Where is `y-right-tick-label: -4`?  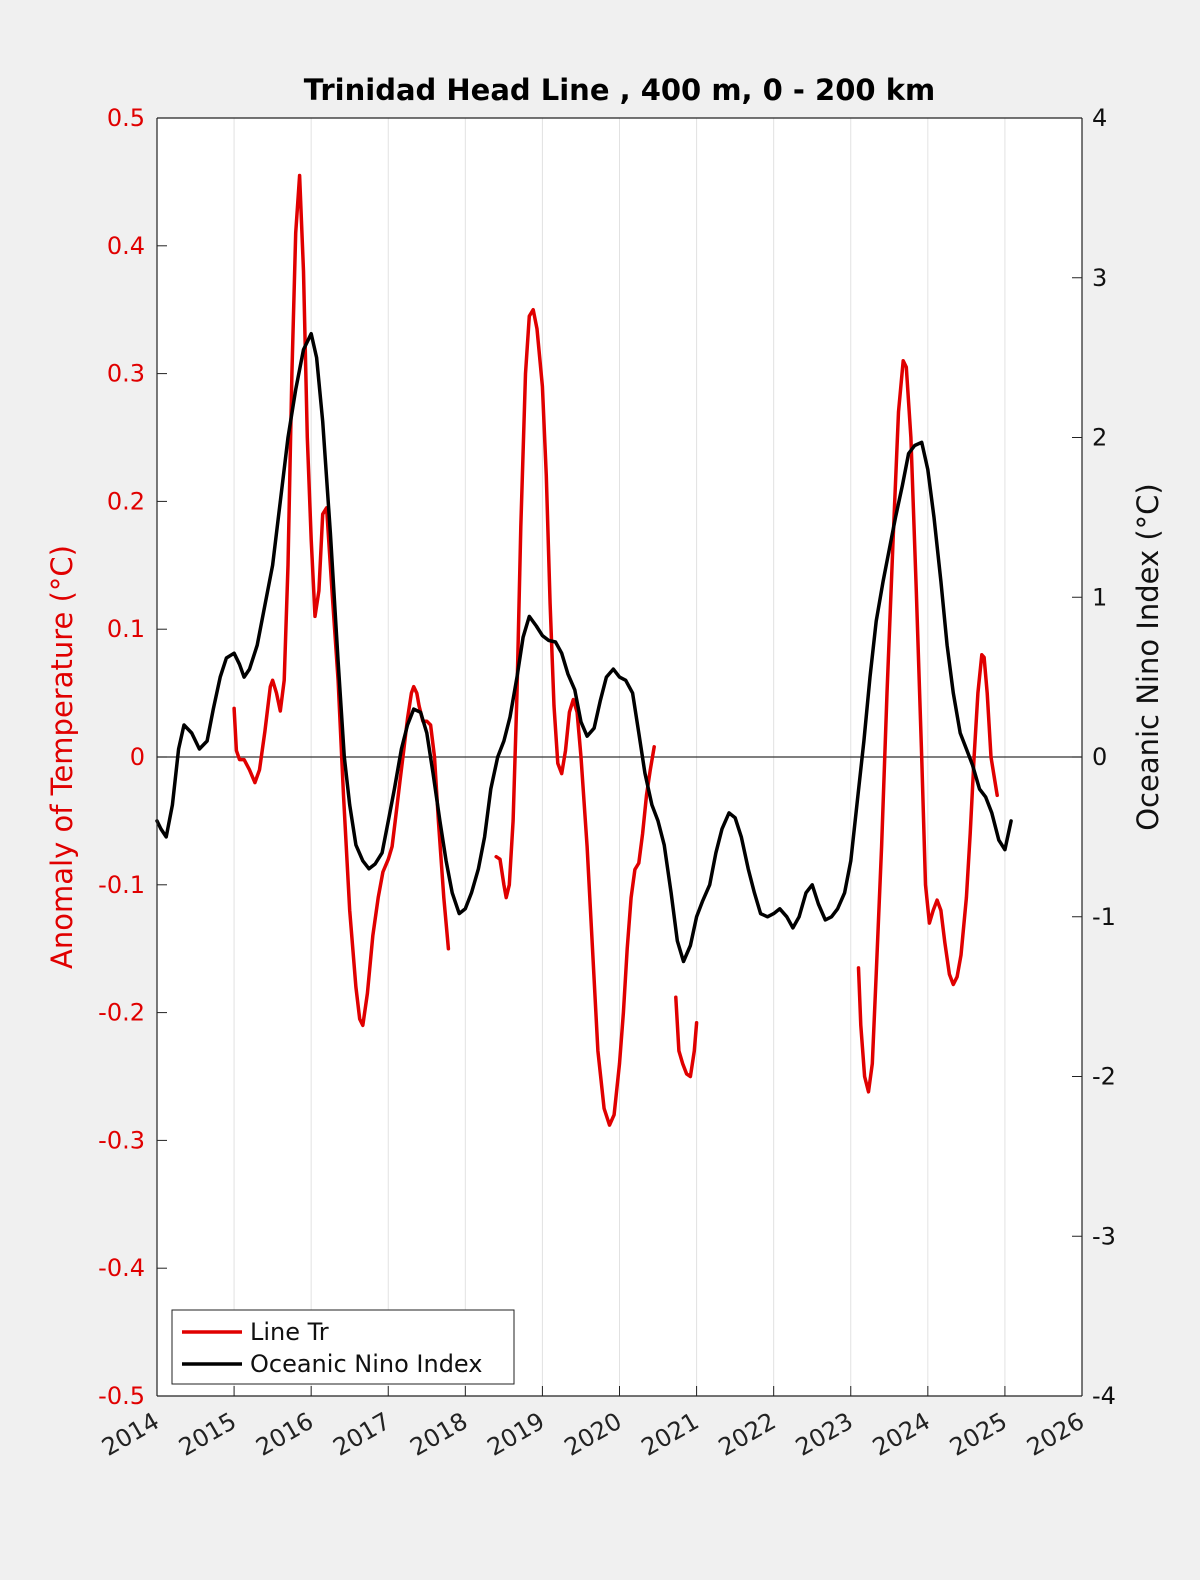 y-right-tick-label: -4 is located at coordinates (1104, 1396).